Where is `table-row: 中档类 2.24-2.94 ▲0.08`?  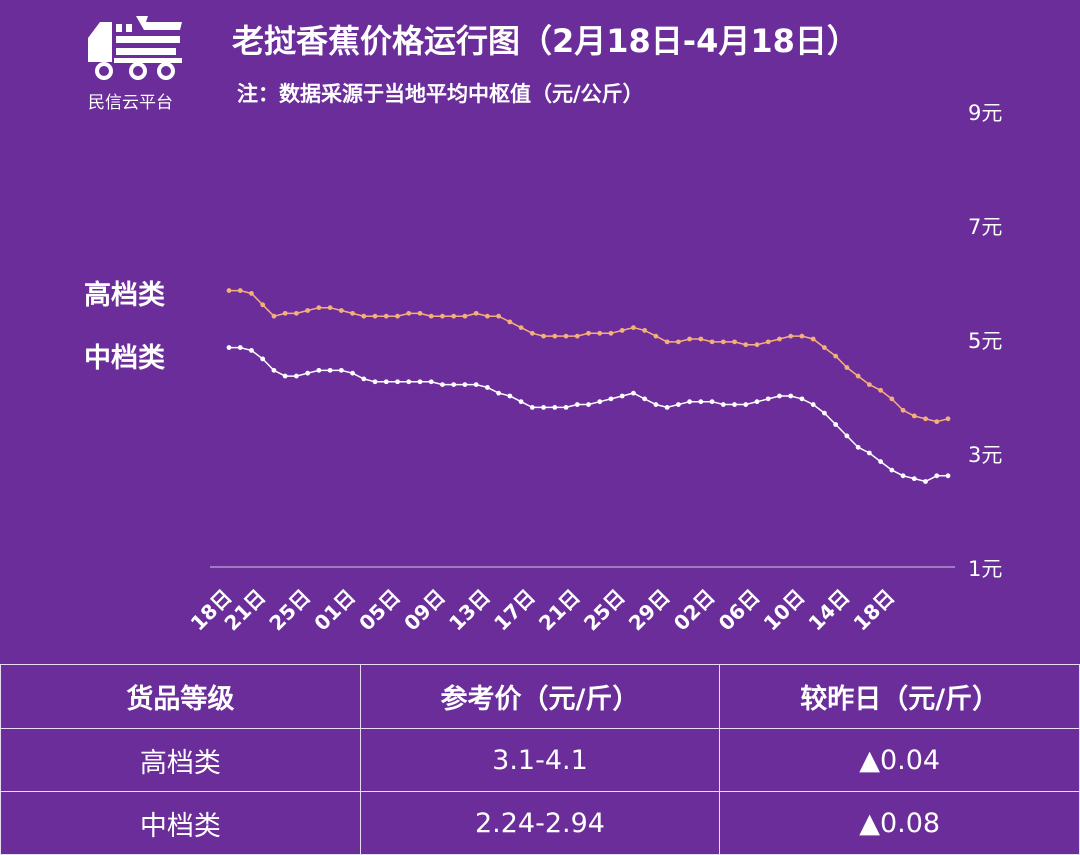
table-row: 中档类 2.24-2.94 ▲0.08 is located at coordinates (540, 823).